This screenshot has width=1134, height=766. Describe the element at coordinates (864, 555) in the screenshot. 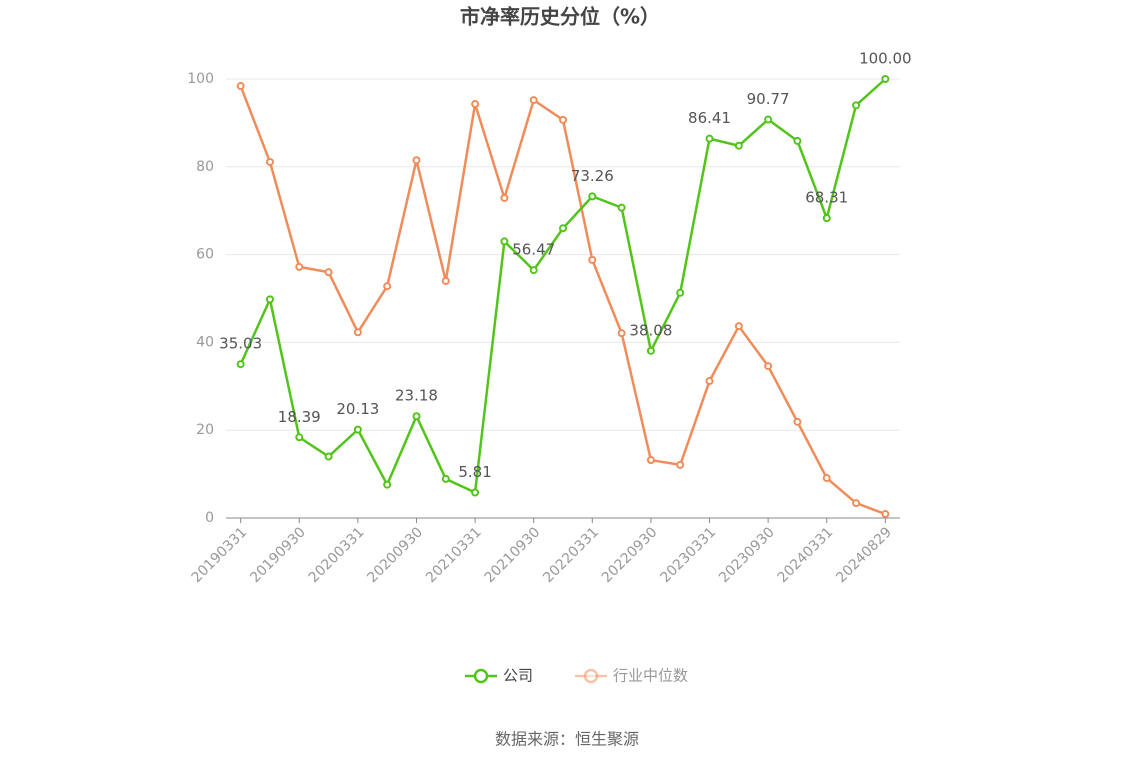

I see `x-tick-label: 20240829` at that location.